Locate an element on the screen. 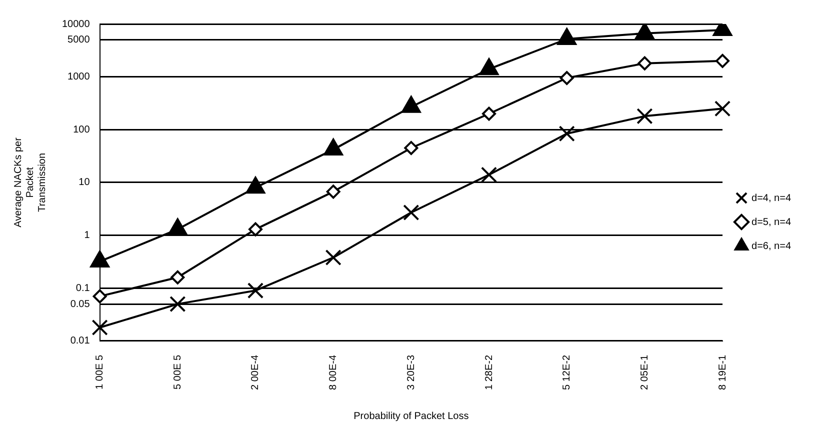 This screenshot has width=819, height=434. y-tick-label: 1000 is located at coordinates (79, 77).